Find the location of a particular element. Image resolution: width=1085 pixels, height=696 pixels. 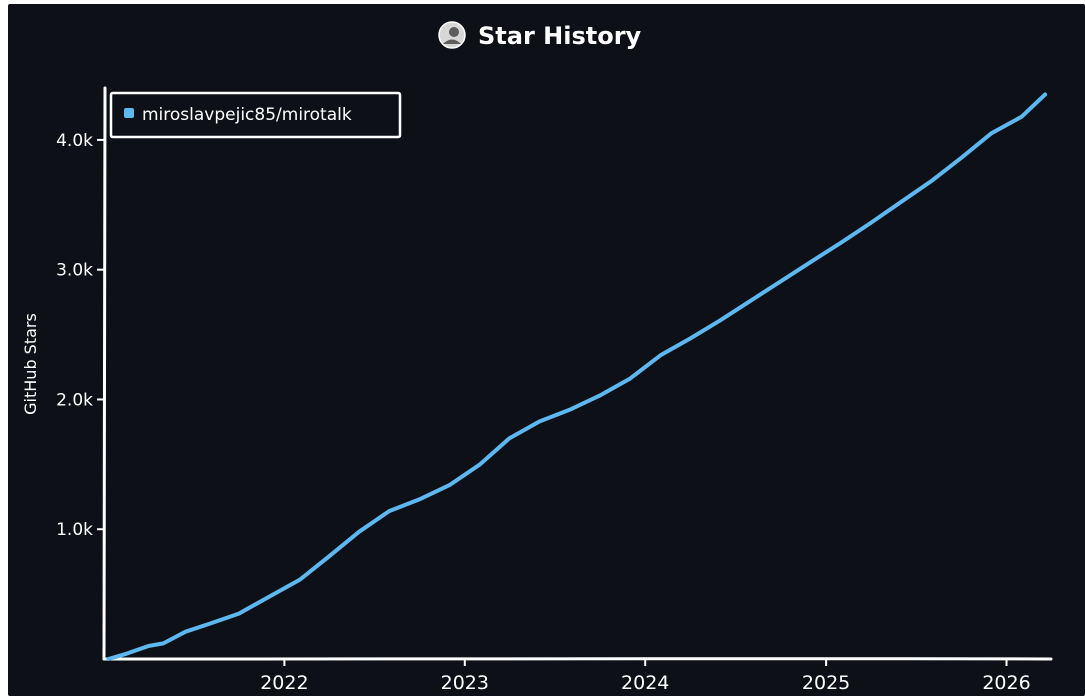

x-tick-label: 2023 is located at coordinates (465, 683).